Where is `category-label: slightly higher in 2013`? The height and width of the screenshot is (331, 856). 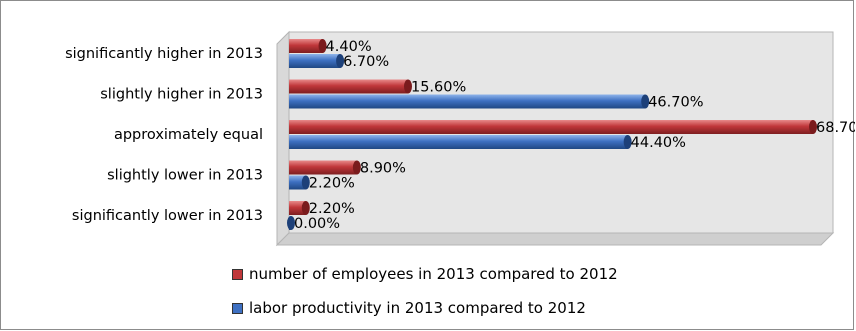 category-label: slightly higher in 2013 is located at coordinates (181, 95).